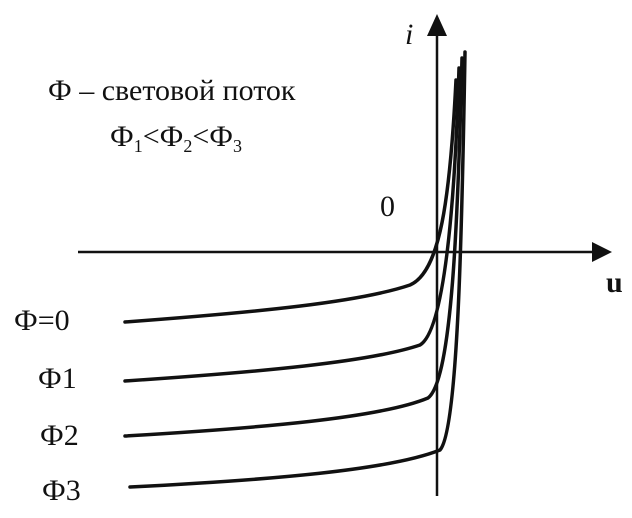 The height and width of the screenshot is (518, 632). Describe the element at coordinates (387, 206) in the screenshot. I see `origin-label: 0` at that location.